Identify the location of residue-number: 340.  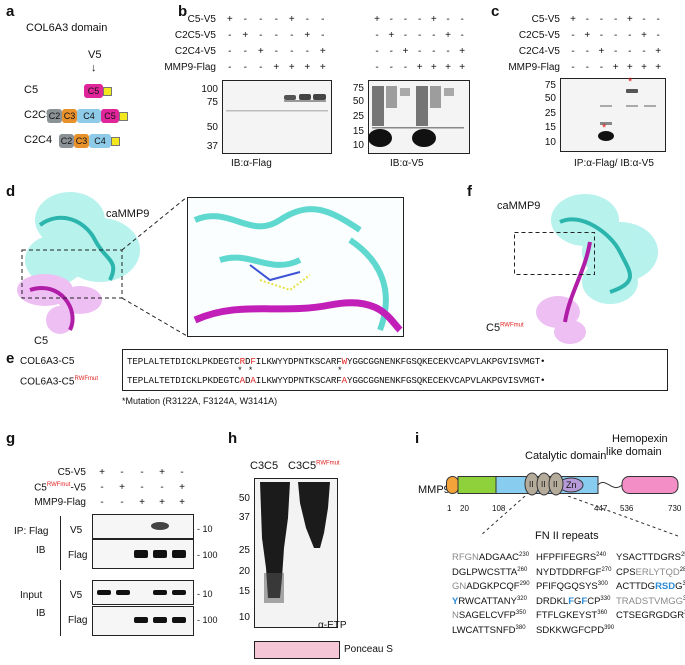
(684, 599).